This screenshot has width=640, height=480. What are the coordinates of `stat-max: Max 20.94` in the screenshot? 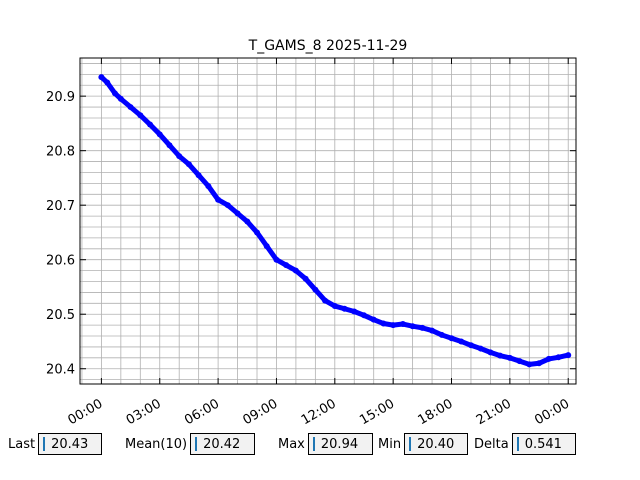 It's located at (325, 444).